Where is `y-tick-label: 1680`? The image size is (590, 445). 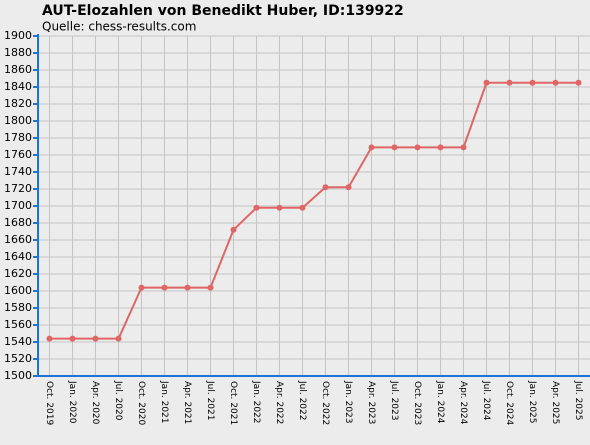 y-tick-label: 1680 is located at coordinates (18, 222).